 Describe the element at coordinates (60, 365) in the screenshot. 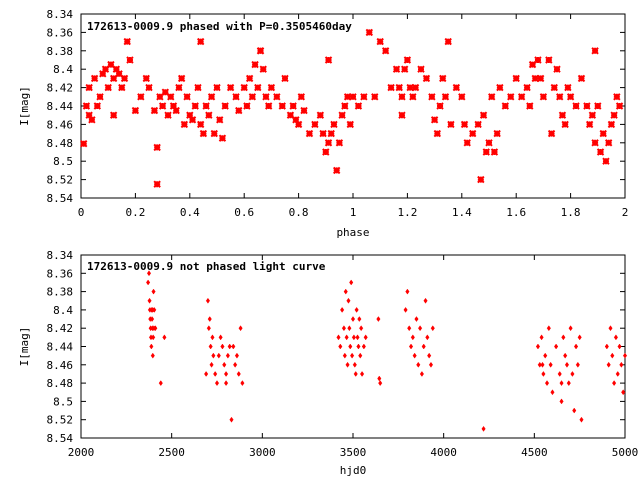

I see `y-tick-label: 8.46` at that location.